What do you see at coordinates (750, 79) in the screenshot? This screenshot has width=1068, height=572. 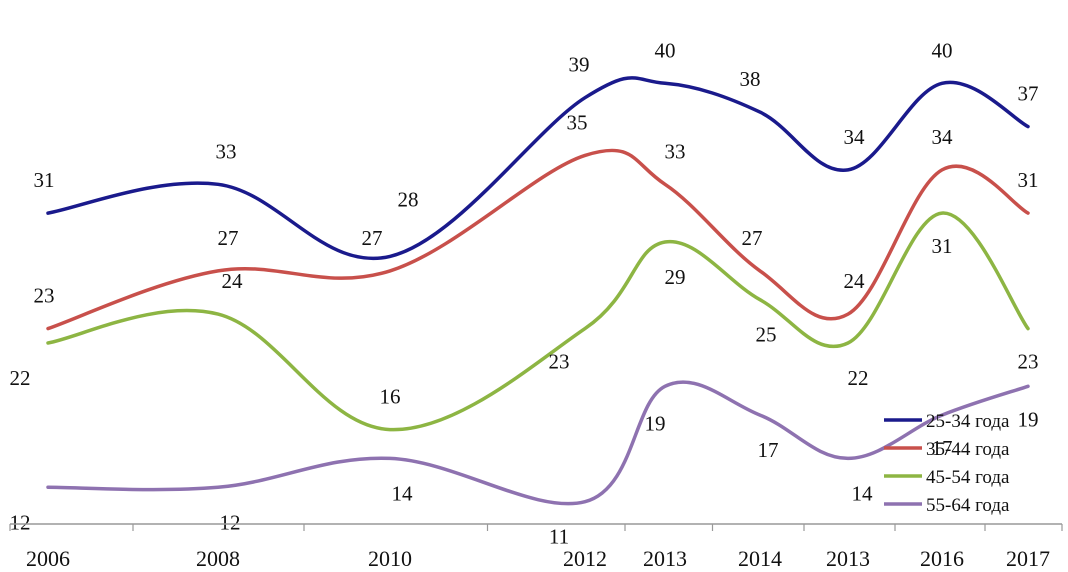 I see `data-label: 38` at bounding box center [750, 79].